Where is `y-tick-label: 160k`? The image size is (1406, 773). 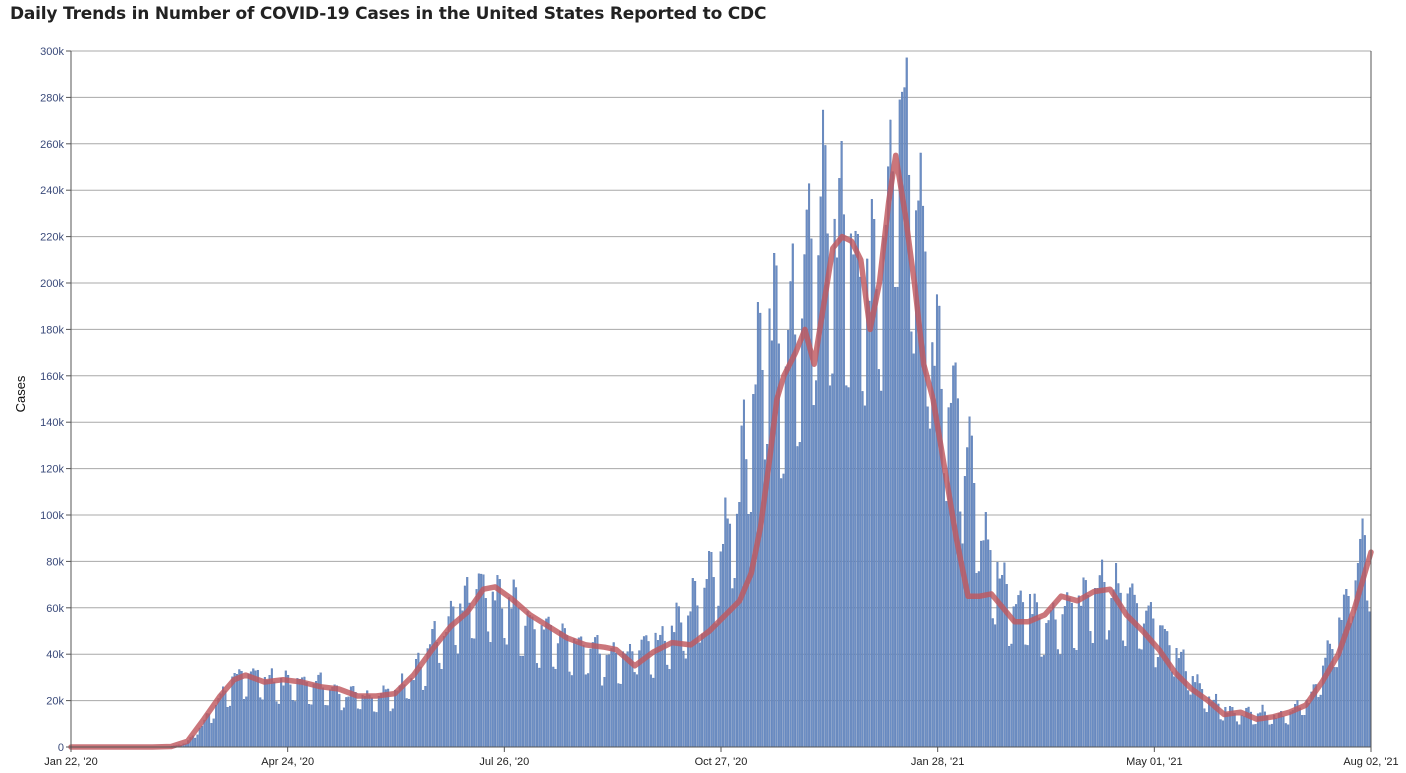 y-tick-label: 160k is located at coordinates (52, 377).